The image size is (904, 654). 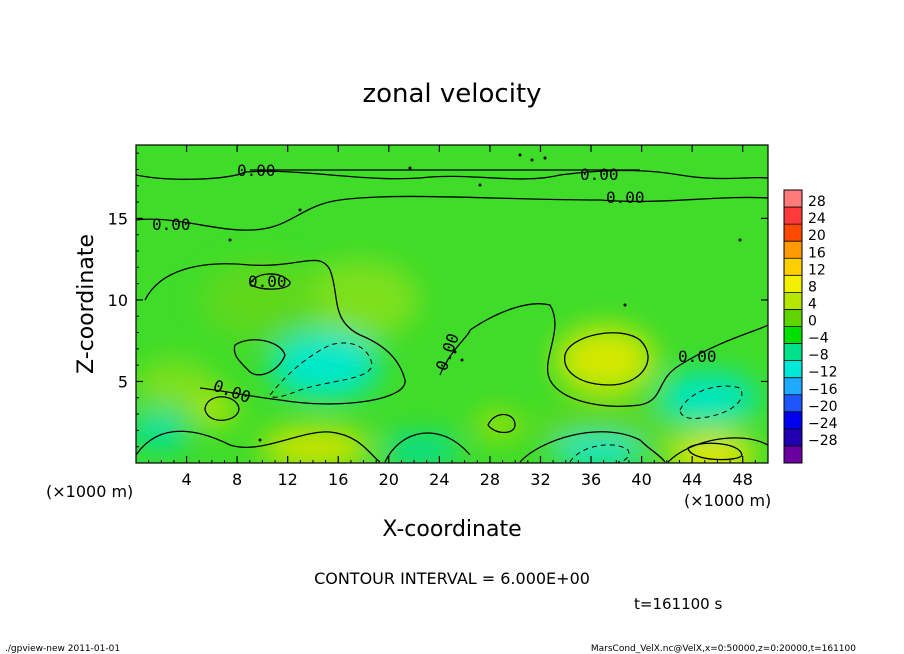 I want to click on x-tick-label: 8, so click(x=237, y=479).